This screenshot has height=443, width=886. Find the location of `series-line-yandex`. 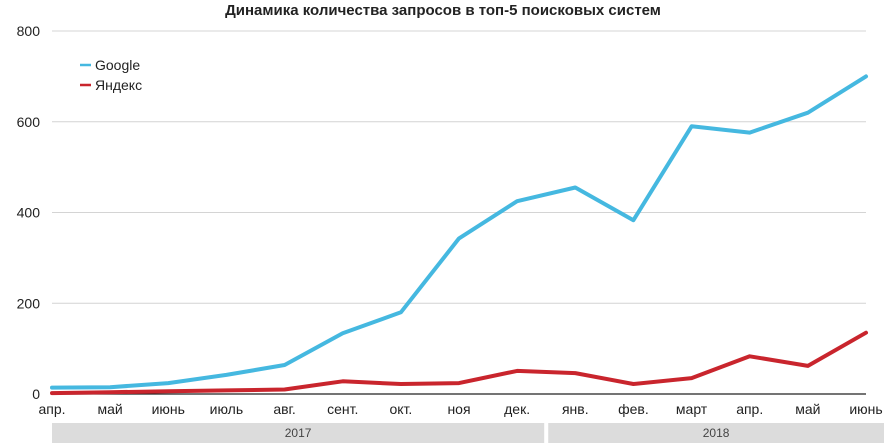

series-line-yandex is located at coordinates (459, 363).